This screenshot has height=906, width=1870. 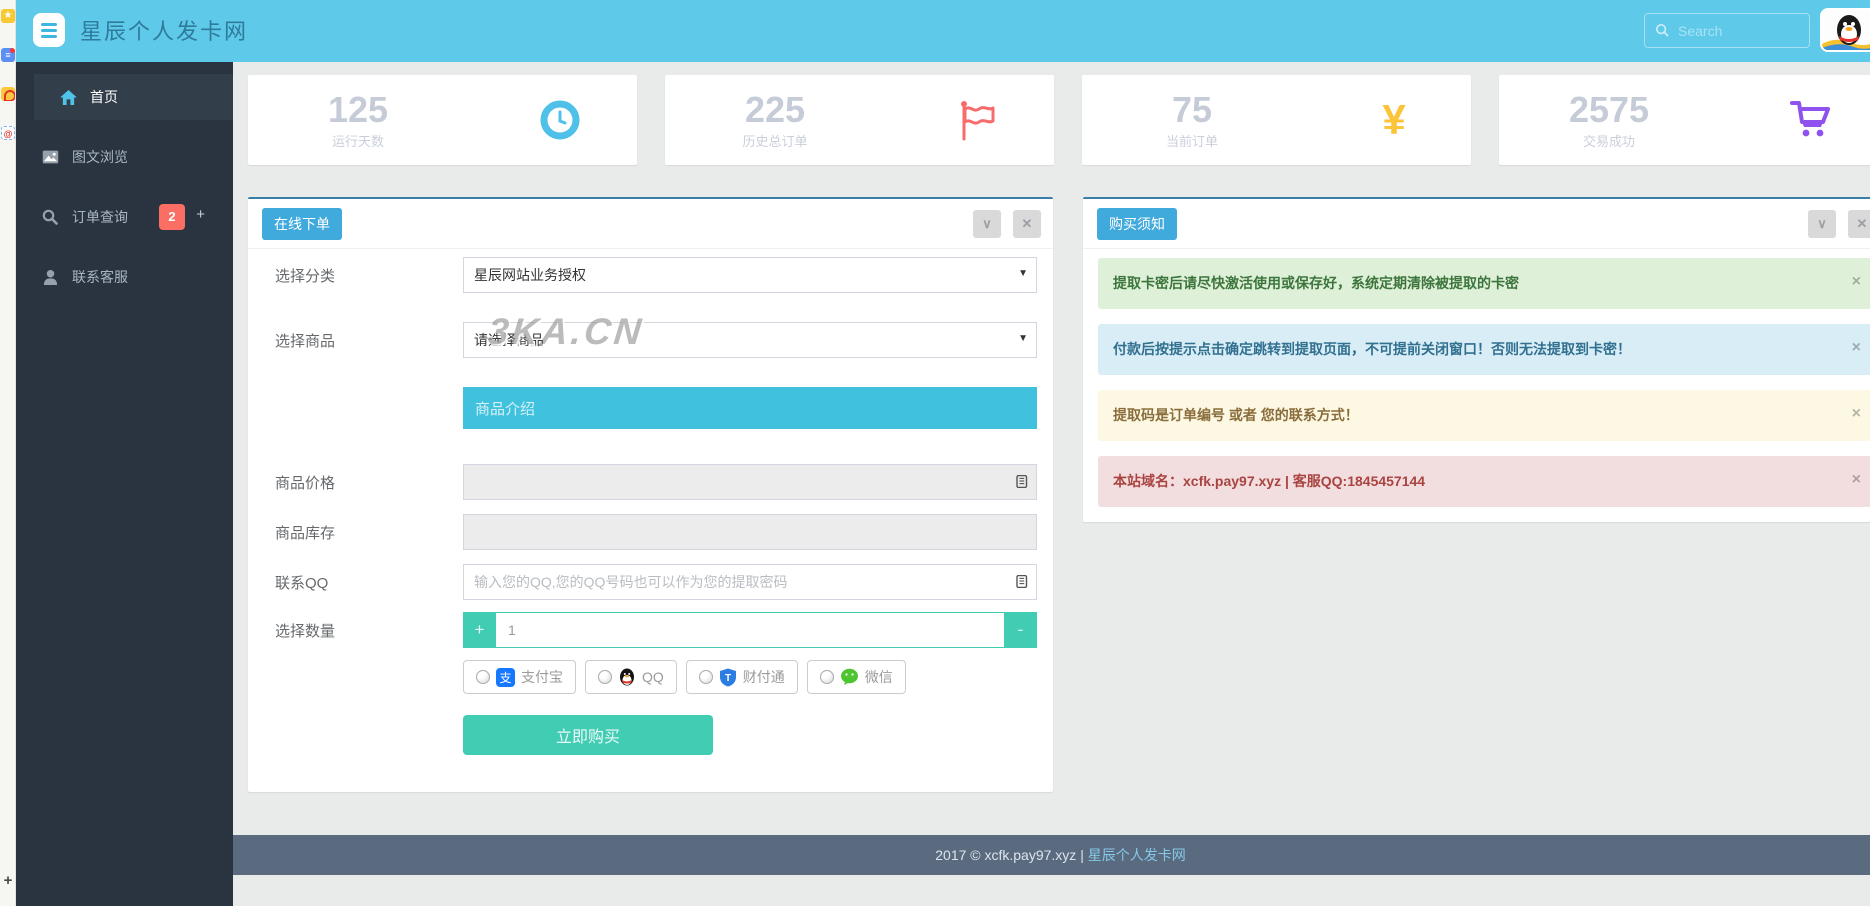 I want to click on svg-text: T, so click(x=728, y=678).